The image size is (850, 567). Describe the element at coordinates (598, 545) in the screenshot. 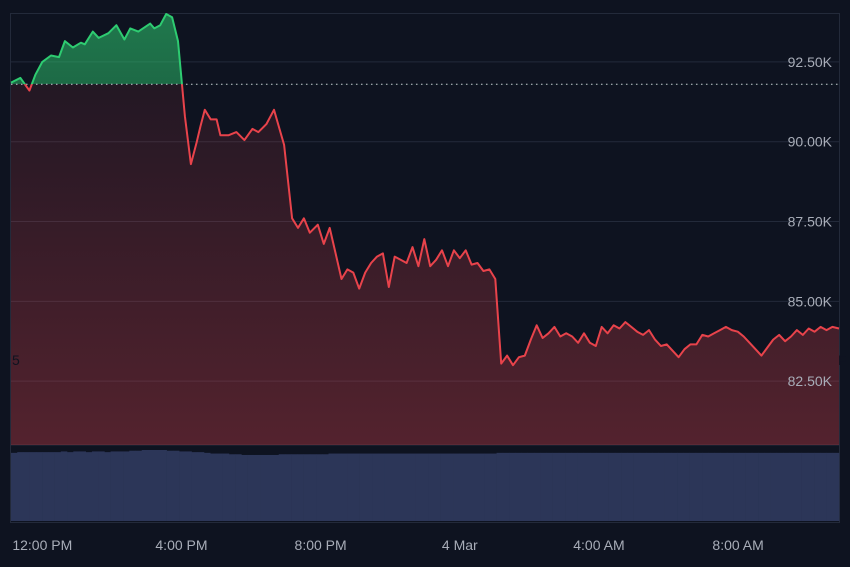

I see `x-tick-label: 4:00 AM` at that location.